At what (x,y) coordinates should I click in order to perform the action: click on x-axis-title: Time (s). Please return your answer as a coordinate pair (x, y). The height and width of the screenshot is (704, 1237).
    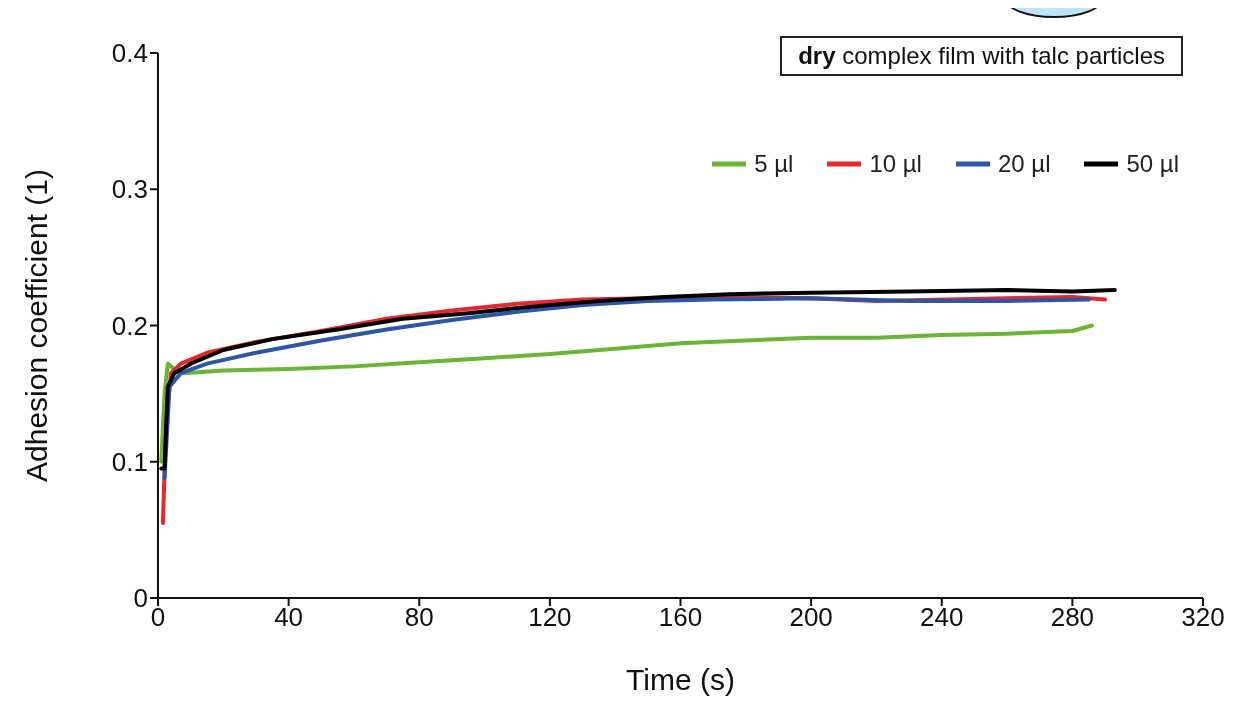
    Looking at the image, I should click on (680, 679).